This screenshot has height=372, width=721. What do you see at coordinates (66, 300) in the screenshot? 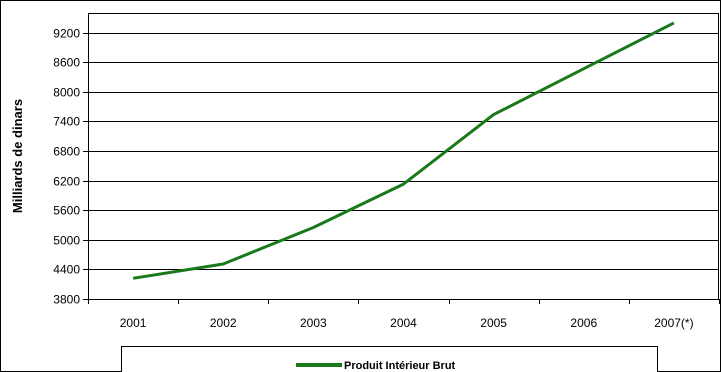
I see `y-tick-label: 3800` at bounding box center [66, 300].